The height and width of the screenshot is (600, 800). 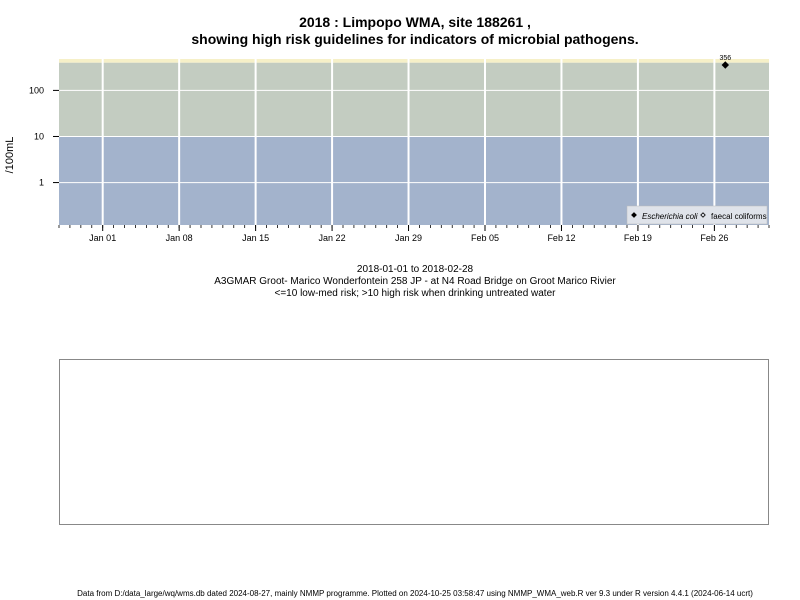 What do you see at coordinates (725, 58) in the screenshot?
I see `data-label-0-0: 356` at bounding box center [725, 58].